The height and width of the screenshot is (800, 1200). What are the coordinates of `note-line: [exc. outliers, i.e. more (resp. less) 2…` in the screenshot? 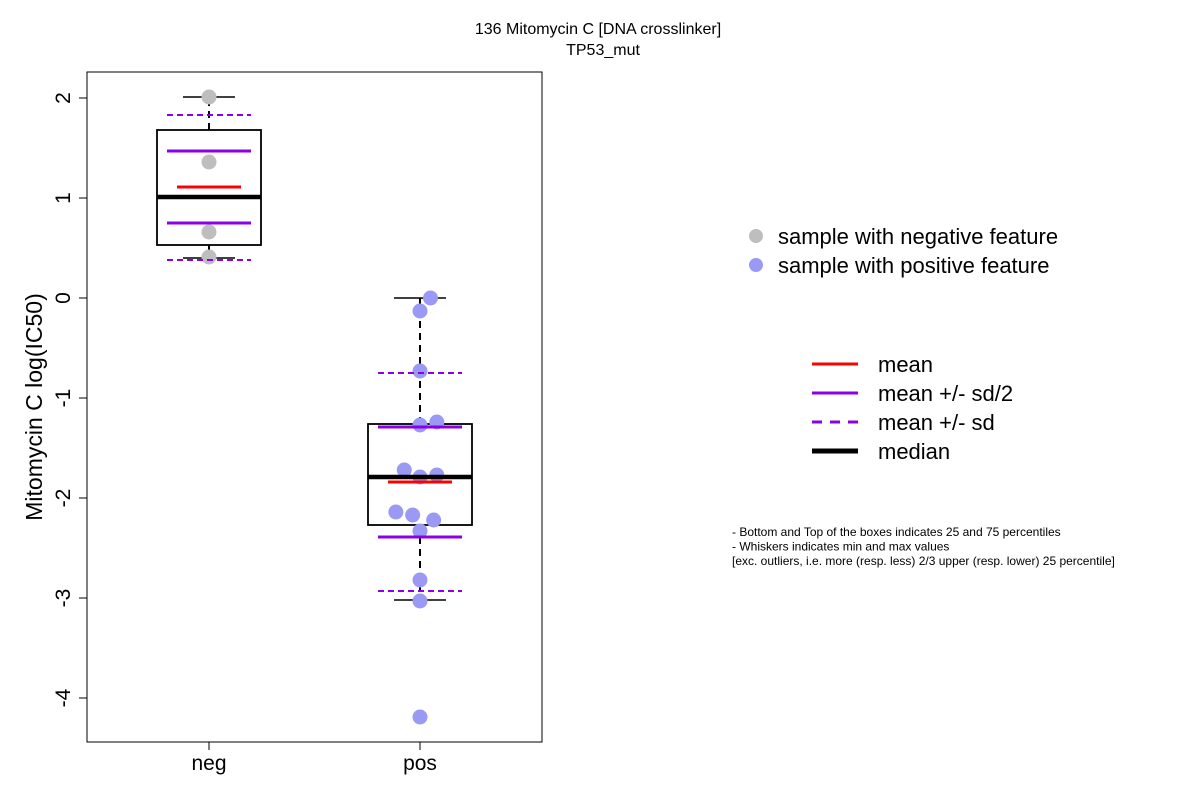 It's located at (923, 561).